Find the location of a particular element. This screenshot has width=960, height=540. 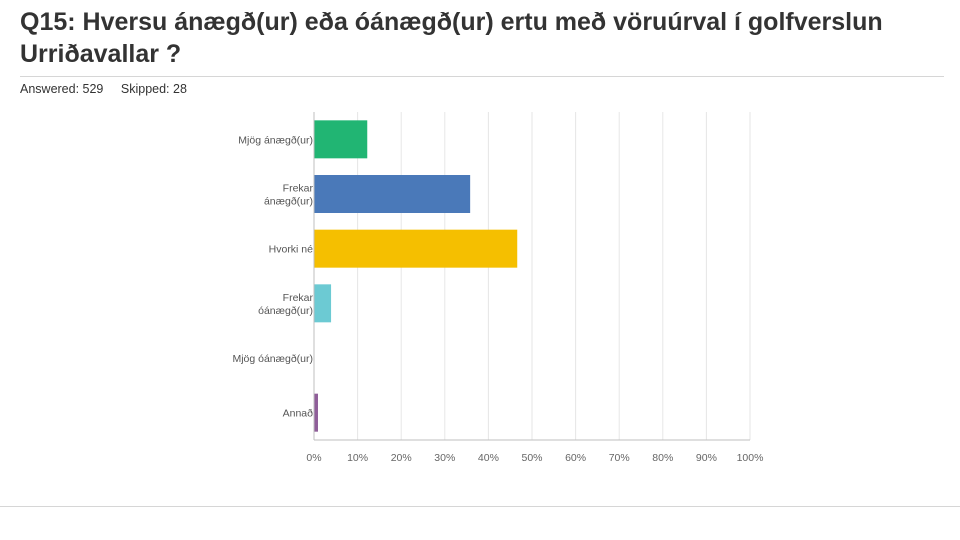

x-tick-label: 50% is located at coordinates (531, 458).